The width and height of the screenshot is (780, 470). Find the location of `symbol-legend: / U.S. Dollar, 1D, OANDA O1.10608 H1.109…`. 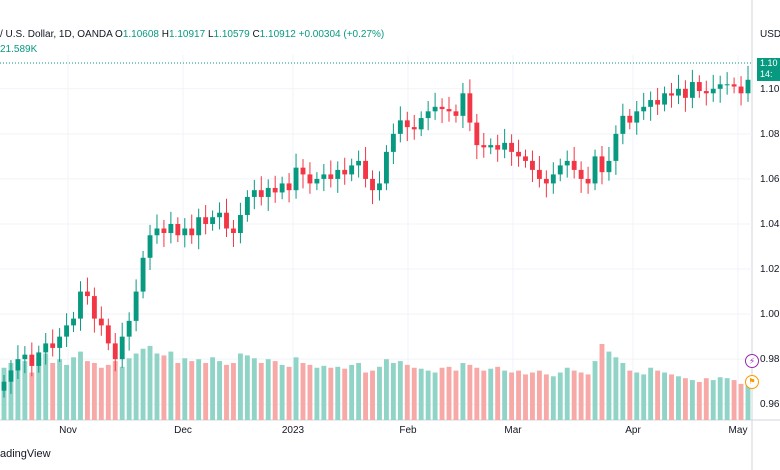

symbol-legend: / U.S. Dollar, 1D, OANDA O1.10608 H1.109… is located at coordinates (192, 34).